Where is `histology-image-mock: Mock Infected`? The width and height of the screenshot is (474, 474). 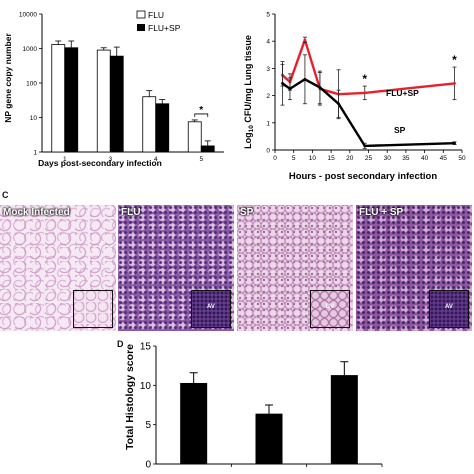
histology-image-mock: Mock Infected is located at coordinates (58, 268).